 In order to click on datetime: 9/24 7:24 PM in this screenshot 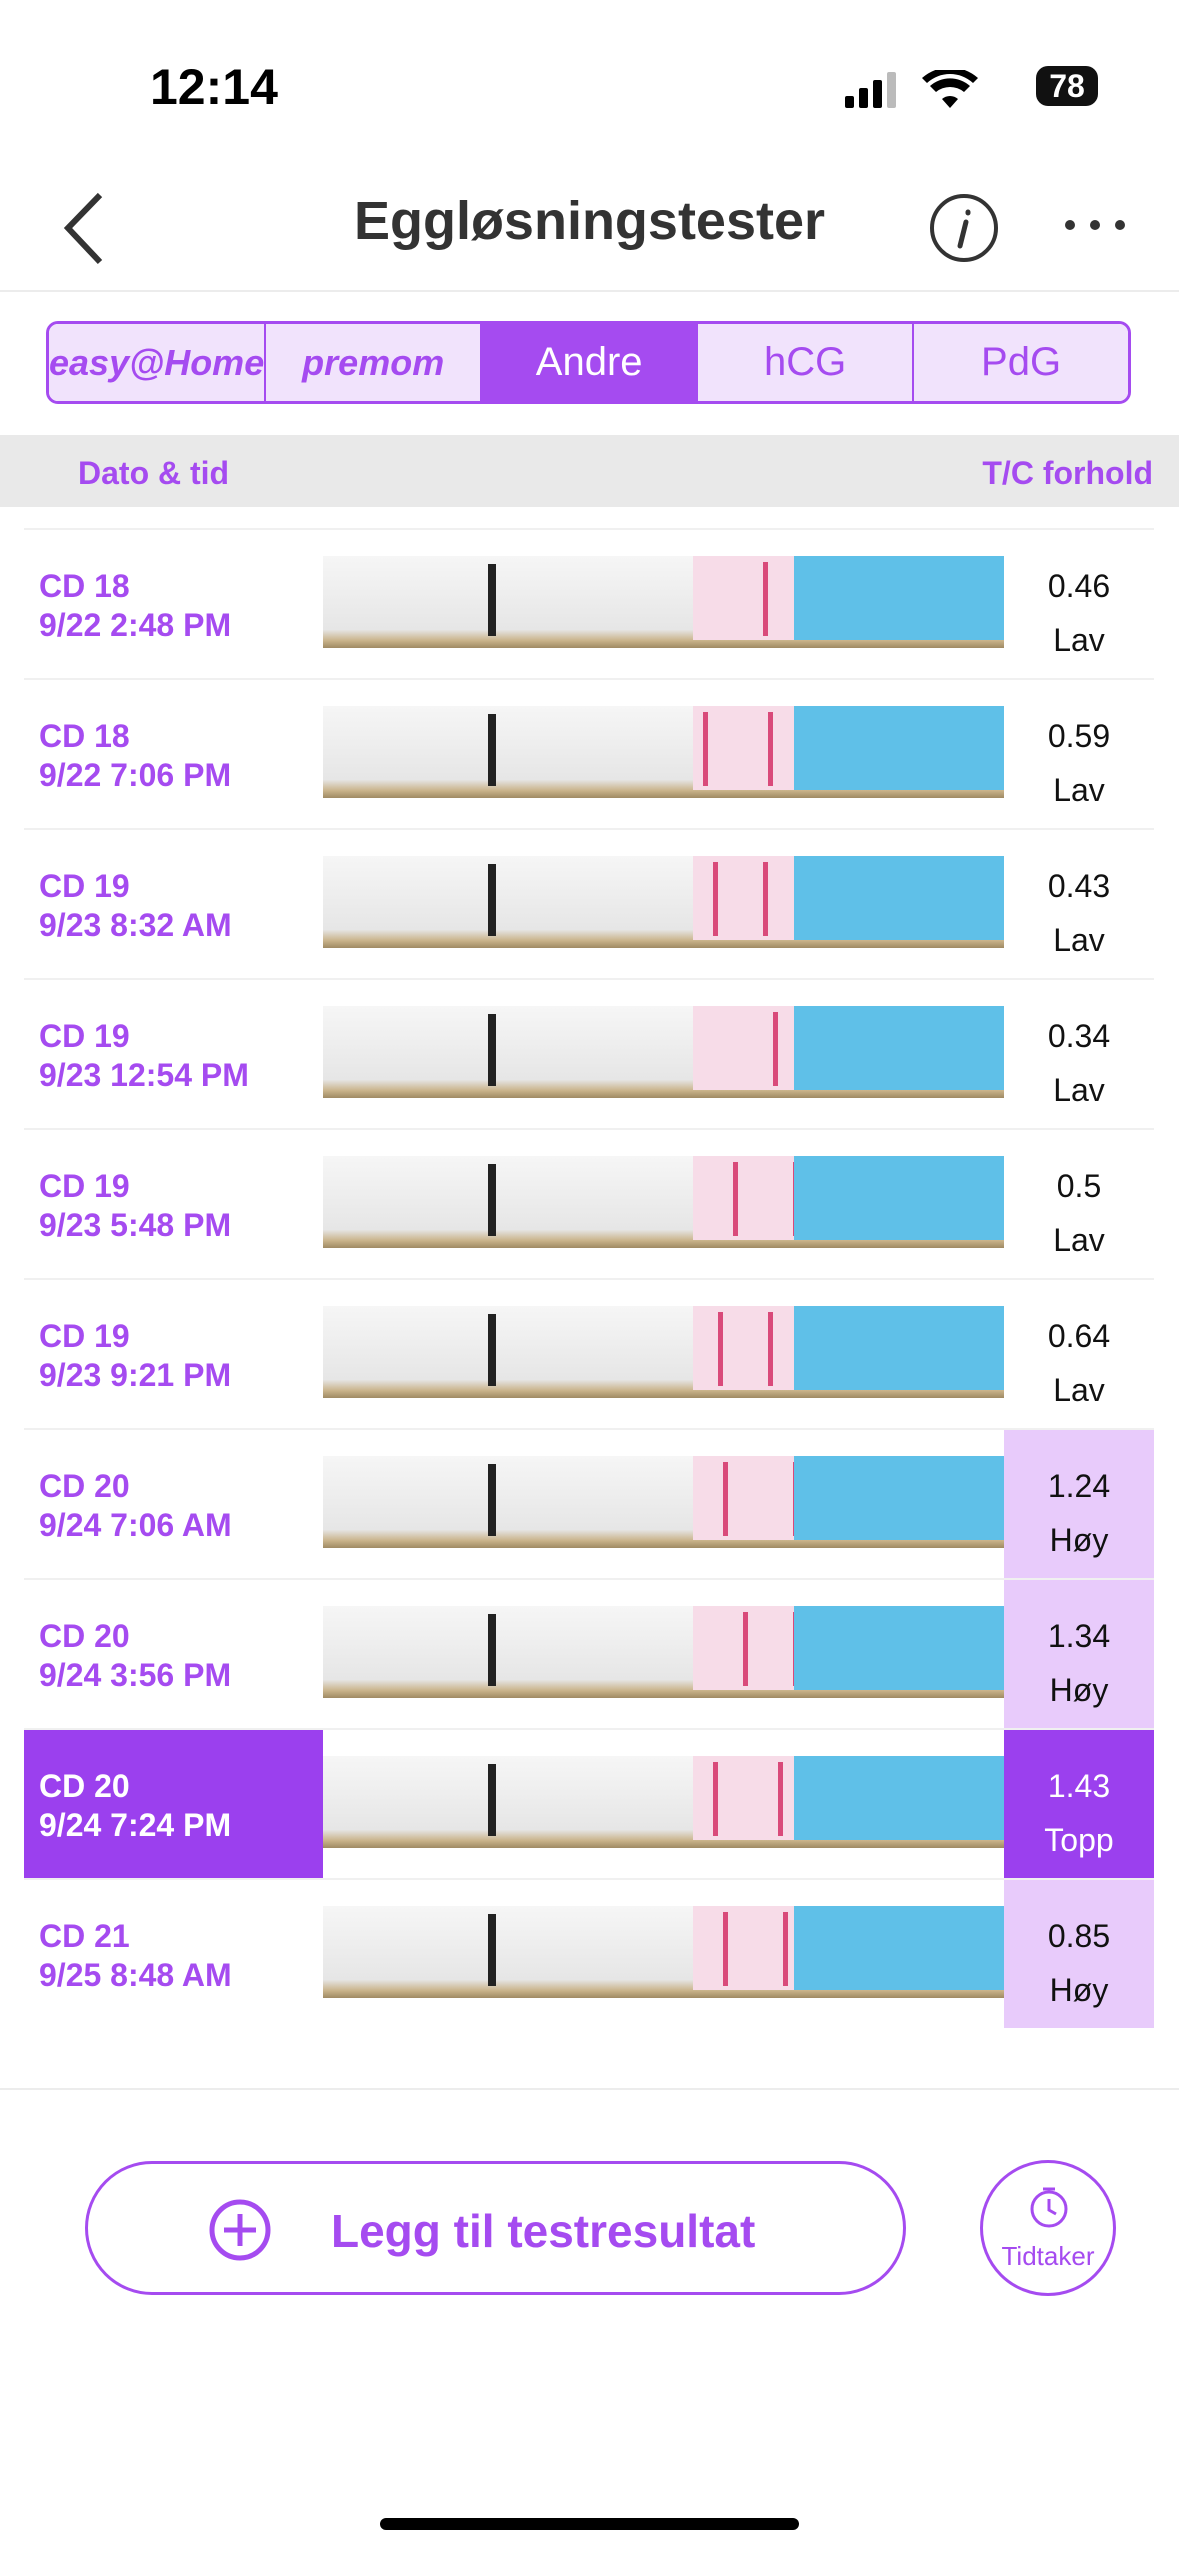, I will do `click(135, 1825)`.